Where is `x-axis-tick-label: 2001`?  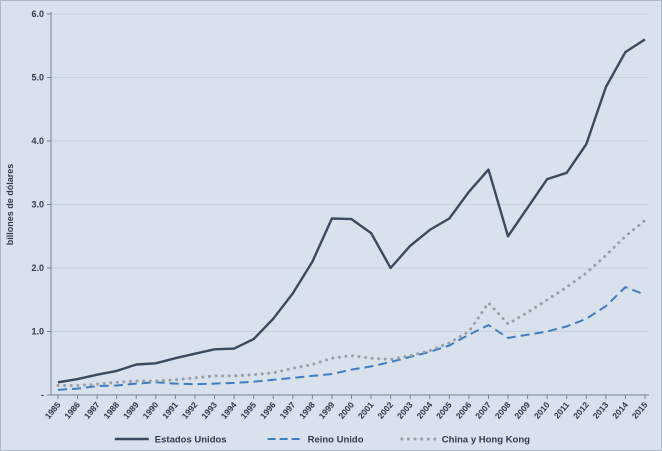 x-axis-tick-label: 2001 is located at coordinates (366, 410).